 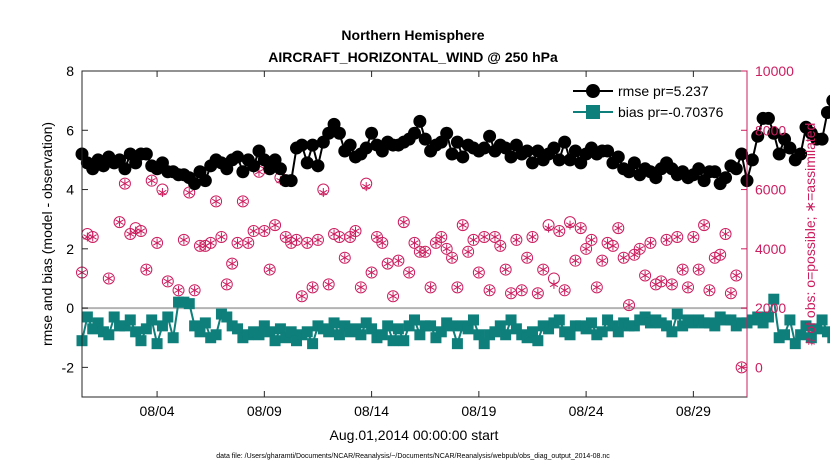 What do you see at coordinates (70, 308) in the screenshot?
I see `y-tick-label-left: 0` at bounding box center [70, 308].